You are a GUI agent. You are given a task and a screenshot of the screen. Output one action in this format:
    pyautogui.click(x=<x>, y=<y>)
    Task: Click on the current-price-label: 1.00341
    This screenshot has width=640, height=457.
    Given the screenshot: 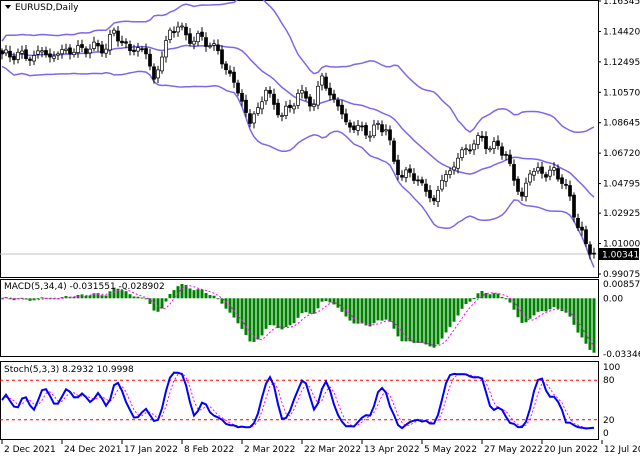 What is the action you would take?
    pyautogui.click(x=620, y=255)
    